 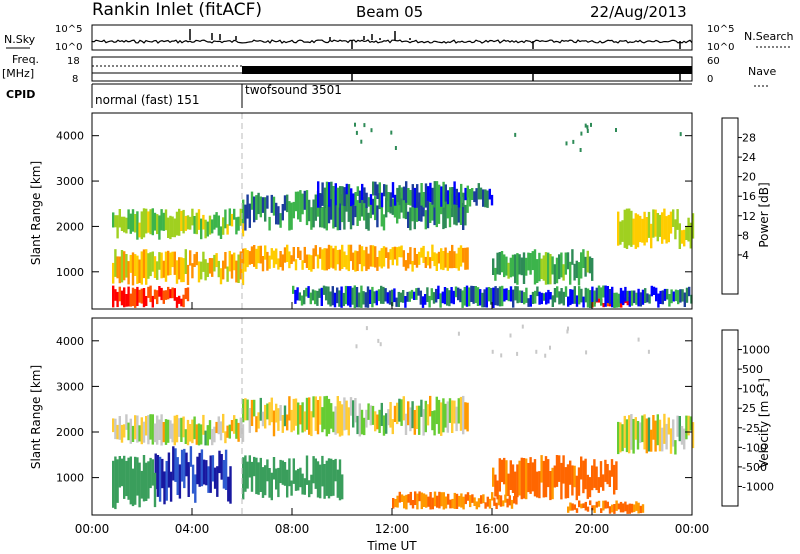 I want to click on x-tick-label: 00:00, so click(x=92, y=529).